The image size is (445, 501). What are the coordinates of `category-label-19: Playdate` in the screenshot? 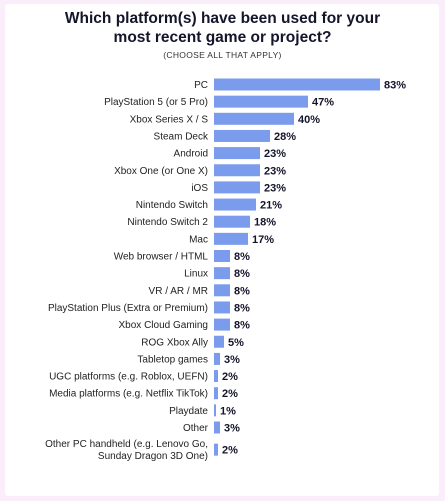 It's located at (188, 411).